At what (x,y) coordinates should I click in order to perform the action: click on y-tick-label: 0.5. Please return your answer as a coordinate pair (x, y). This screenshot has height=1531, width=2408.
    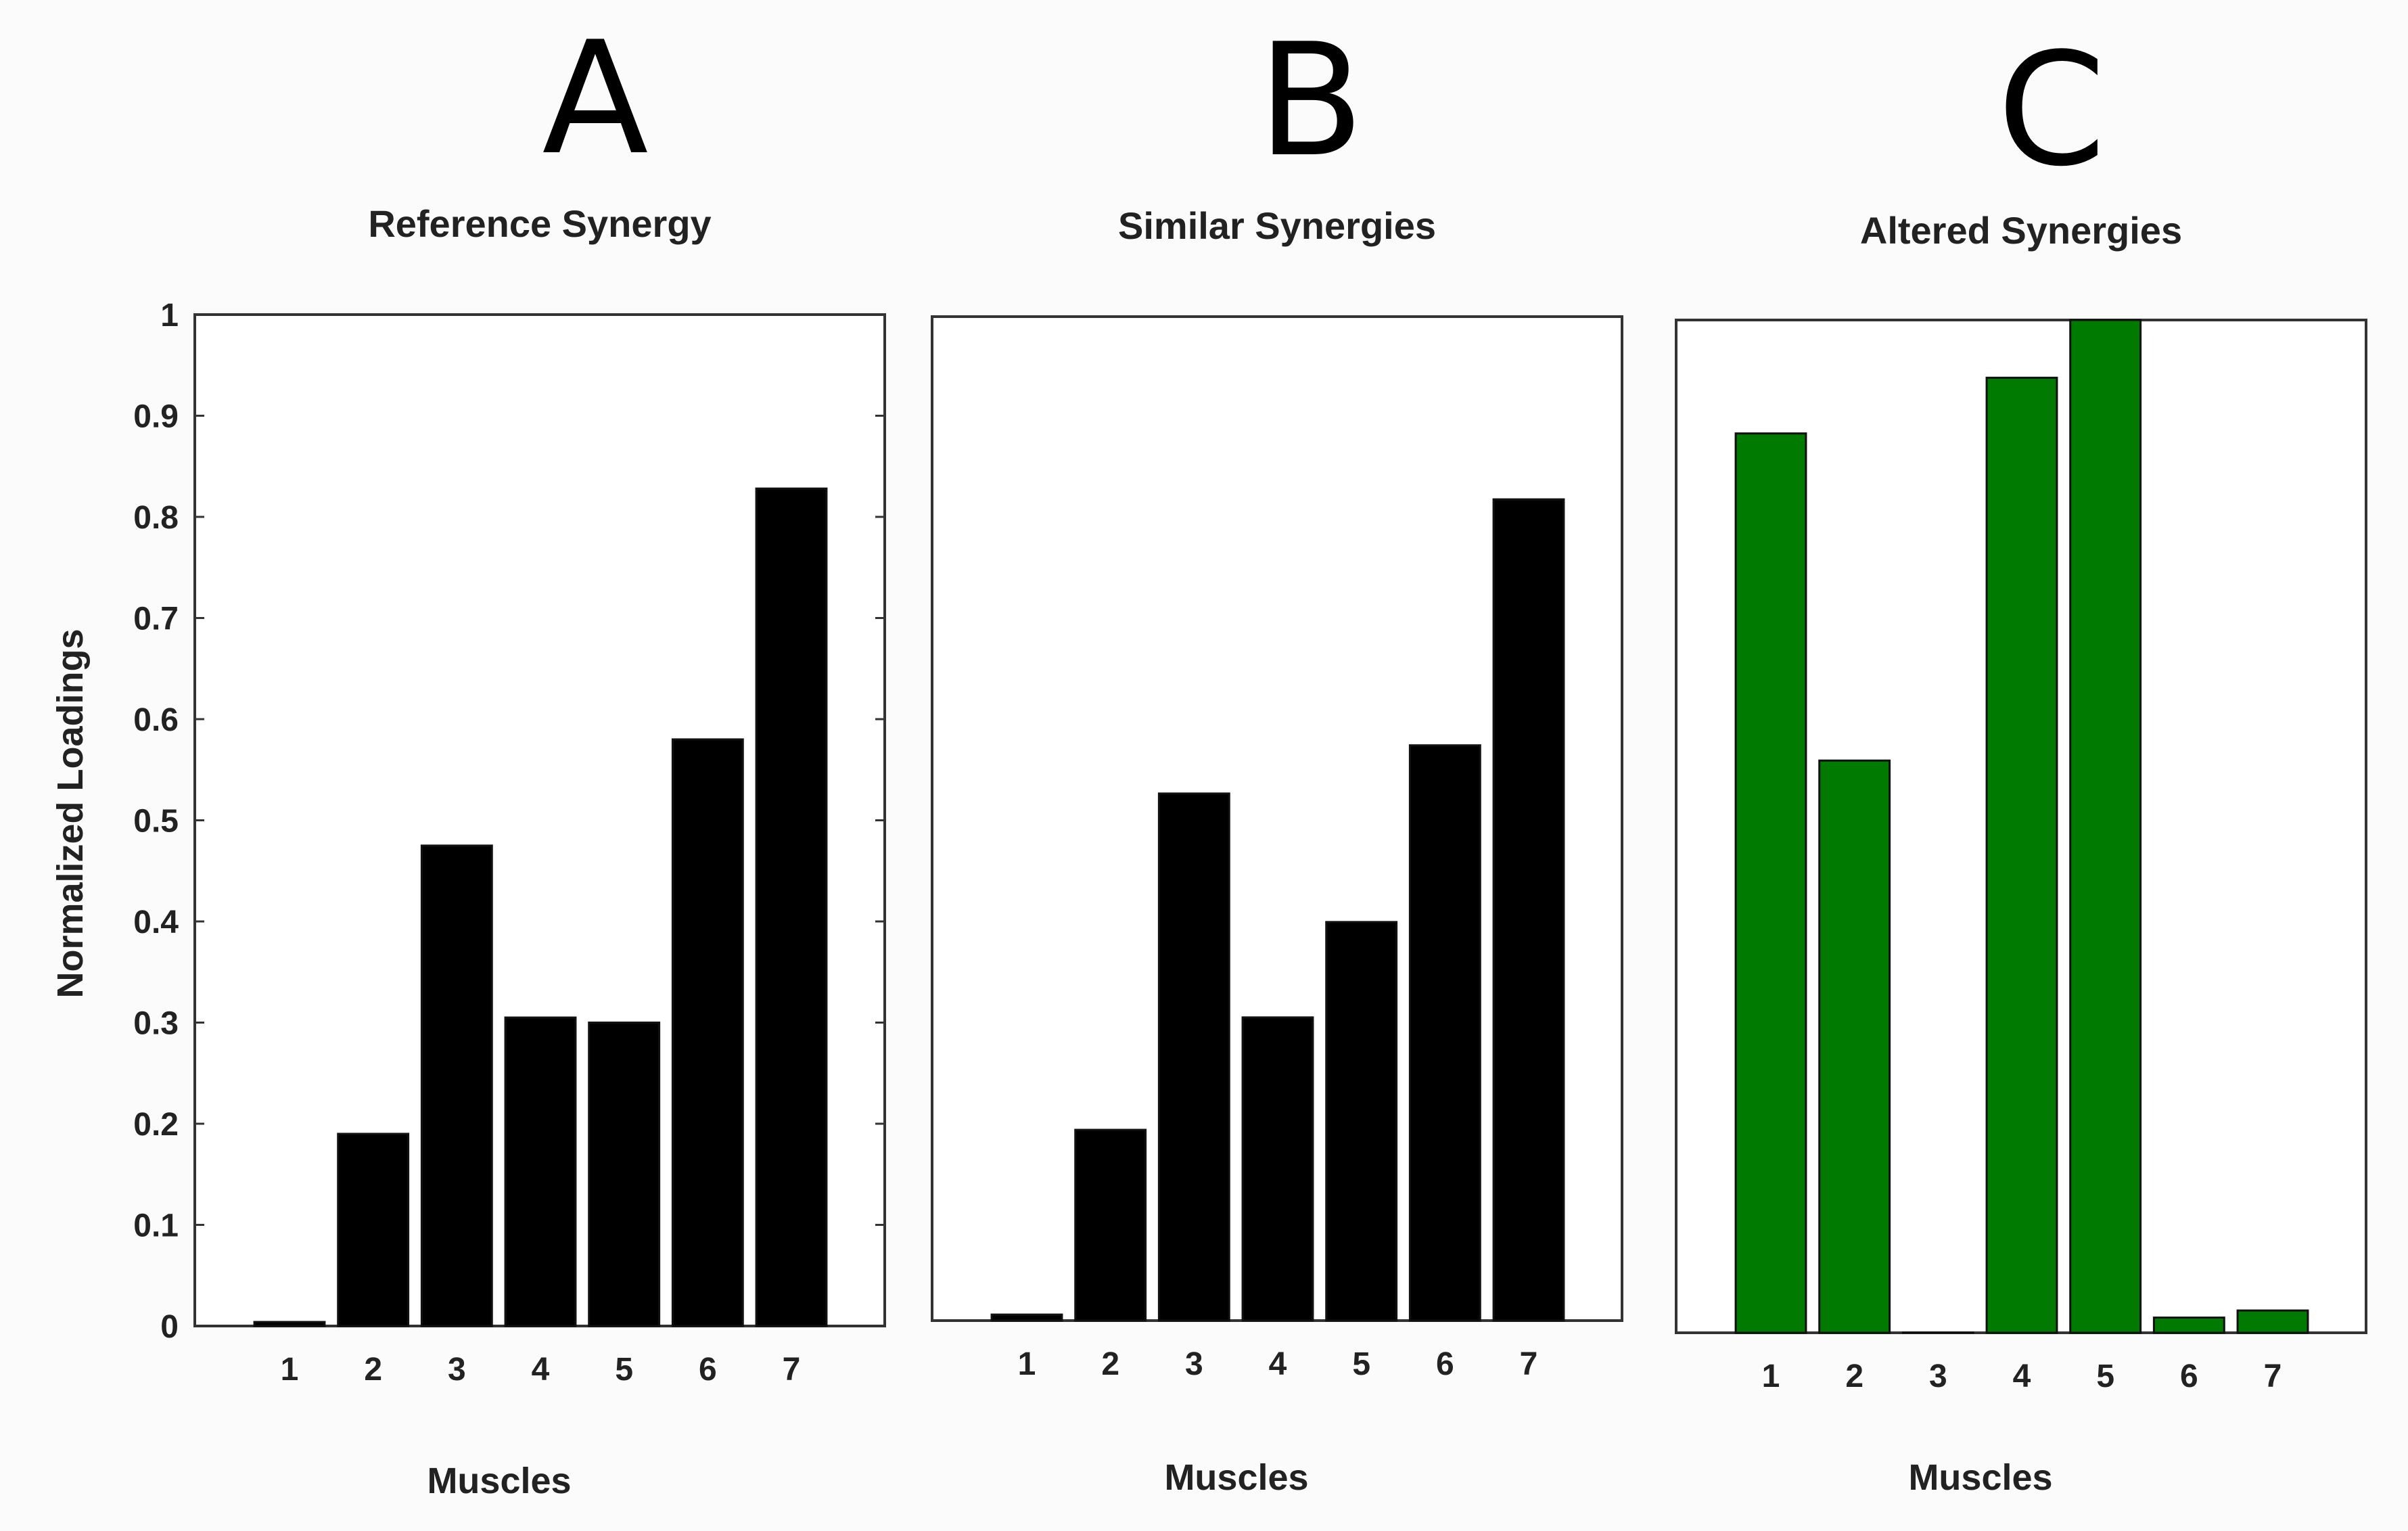
    Looking at the image, I should click on (156, 822).